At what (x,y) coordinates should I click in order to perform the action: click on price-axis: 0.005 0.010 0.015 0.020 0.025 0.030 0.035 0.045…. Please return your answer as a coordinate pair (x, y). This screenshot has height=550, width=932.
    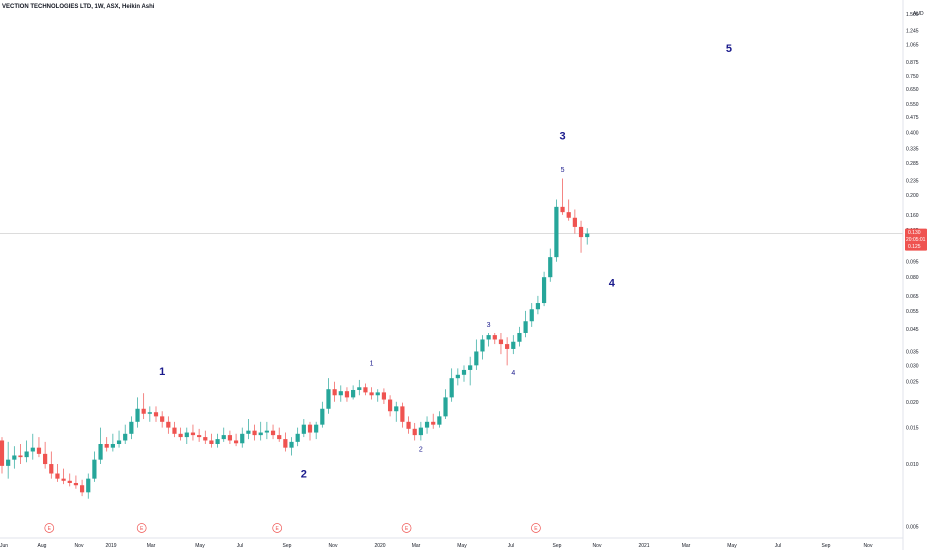
    Looking at the image, I should click on (915, 270).